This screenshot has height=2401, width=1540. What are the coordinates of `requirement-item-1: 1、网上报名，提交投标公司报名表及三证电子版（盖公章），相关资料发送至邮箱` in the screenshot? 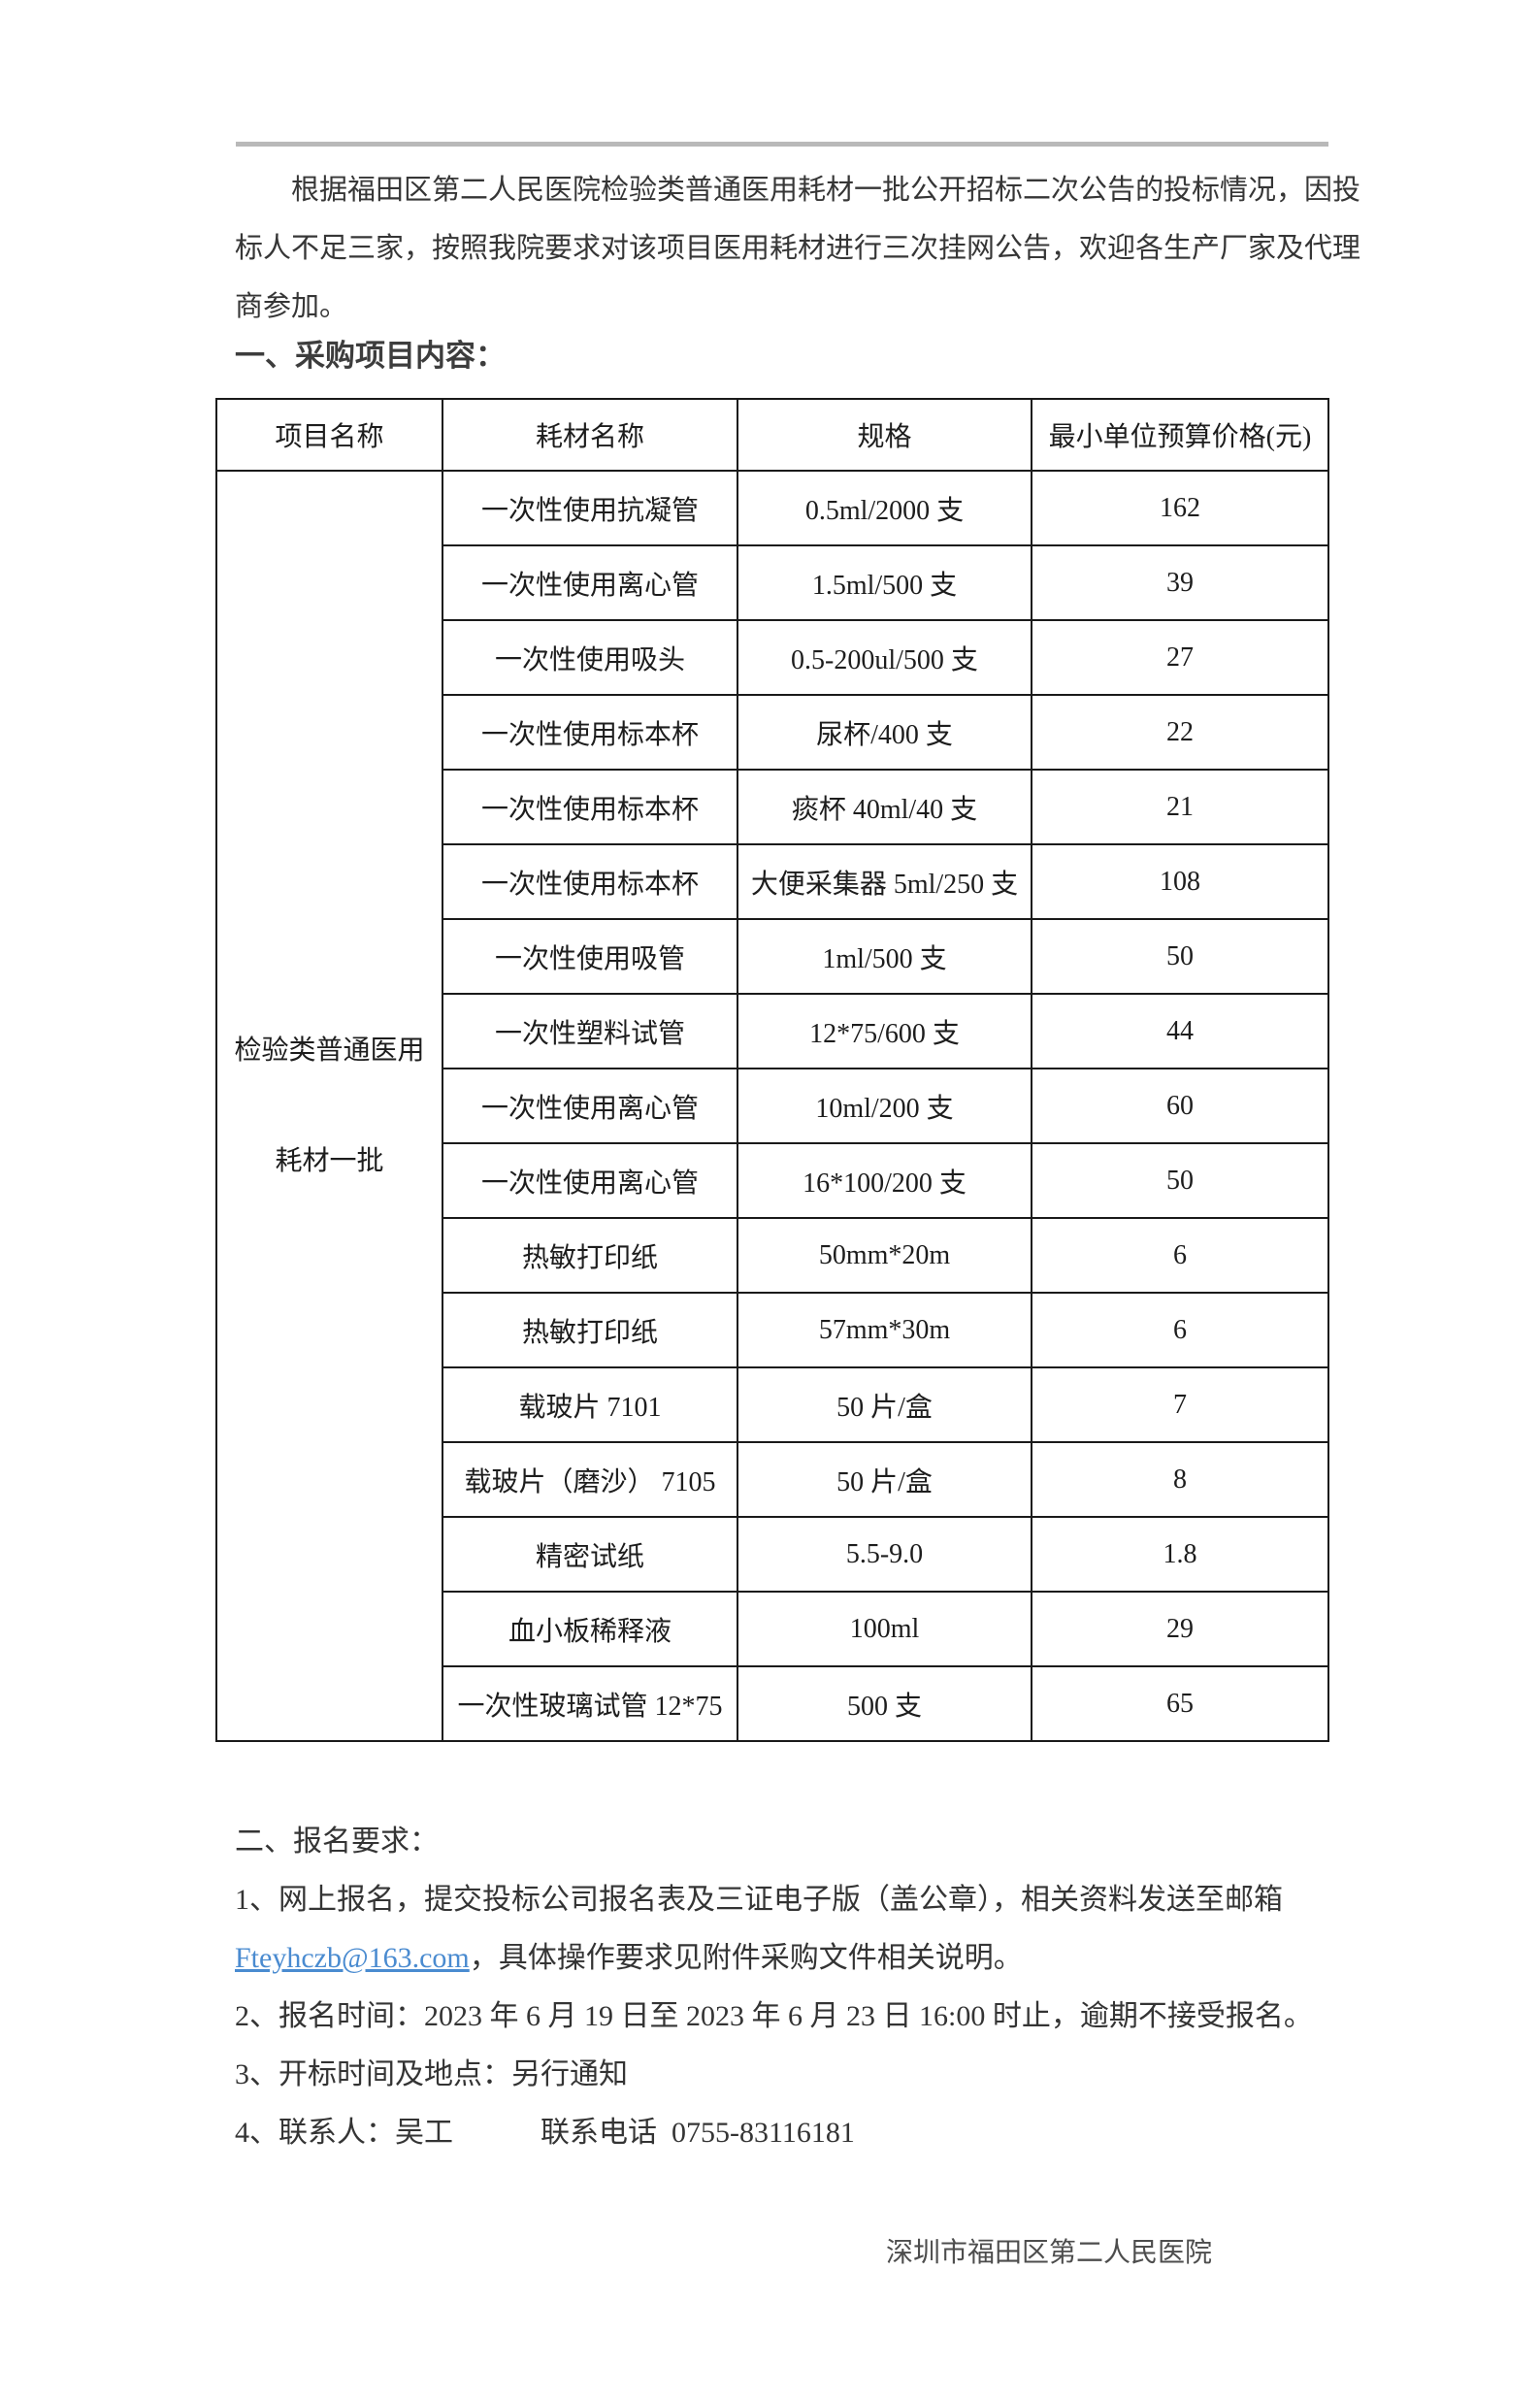 It's located at (759, 1900).